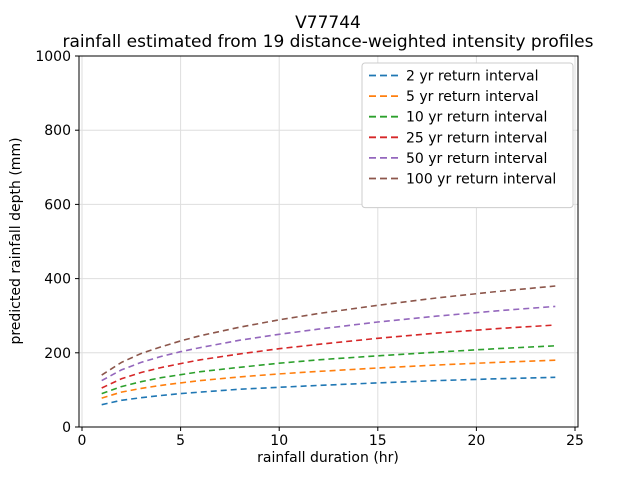  I want to click on y-tick-label: 1000, so click(53, 57).